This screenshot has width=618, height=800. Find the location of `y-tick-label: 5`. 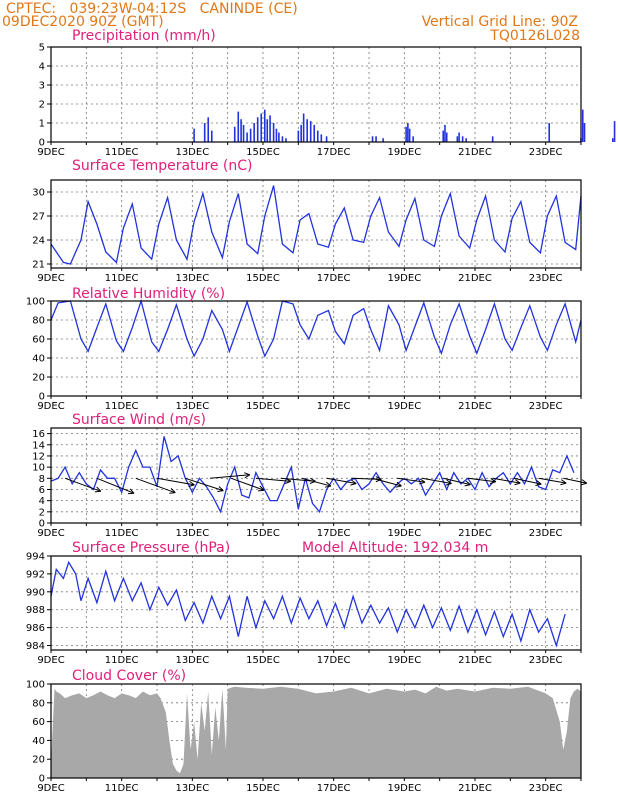

y-tick-label: 5 is located at coordinates (42, 48).